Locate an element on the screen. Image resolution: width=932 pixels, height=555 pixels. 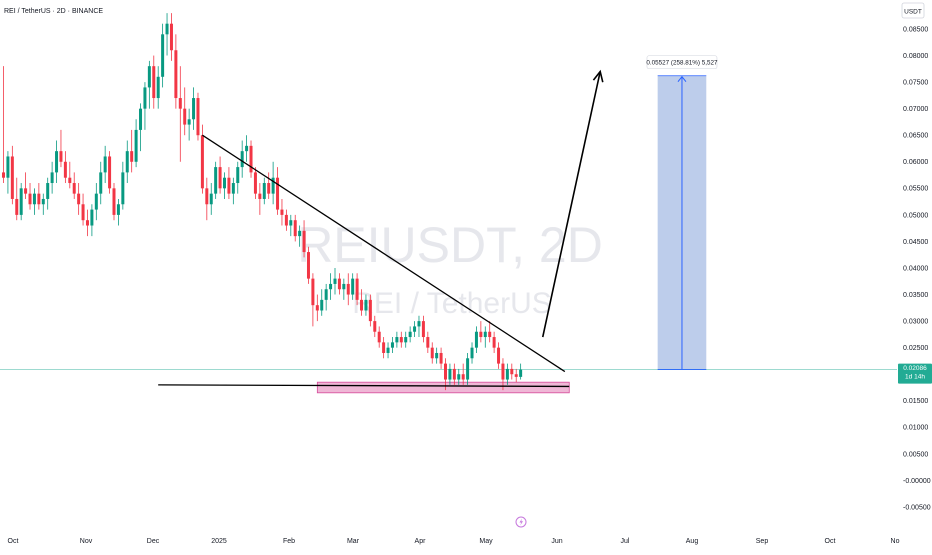
watermark-symbol: REIUSDT, 2D is located at coordinates (450, 245).